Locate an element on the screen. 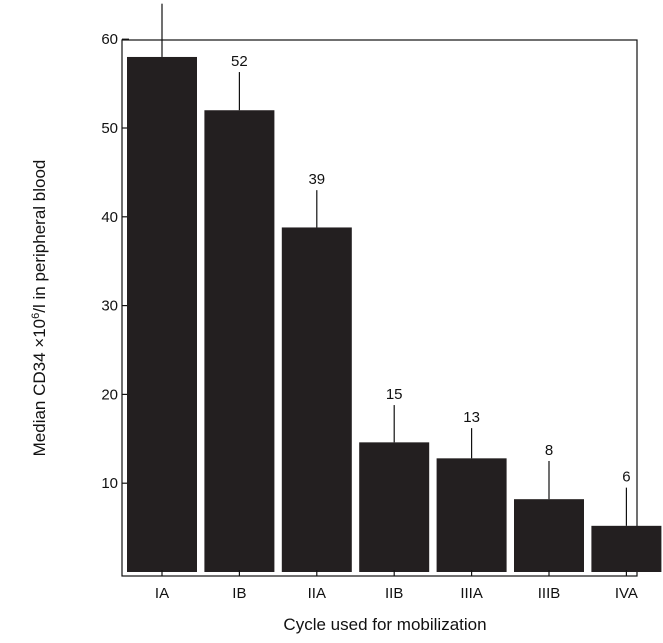 The image size is (663, 643). x-axis-tick-labels: IA IB IIA IIB IIIA IIIB IVA is located at coordinates (396, 586).